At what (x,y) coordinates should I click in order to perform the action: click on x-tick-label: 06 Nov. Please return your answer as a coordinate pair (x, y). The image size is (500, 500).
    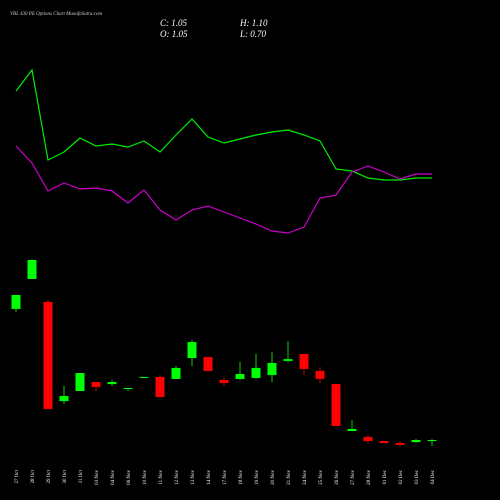
    Looking at the image, I should click on (129, 477).